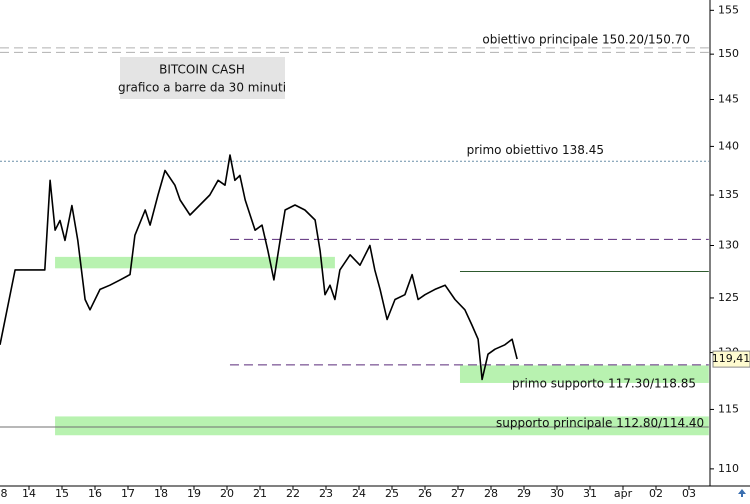  What do you see at coordinates (623, 493) in the screenshot?
I see `x-tick-label: apr` at bounding box center [623, 493].